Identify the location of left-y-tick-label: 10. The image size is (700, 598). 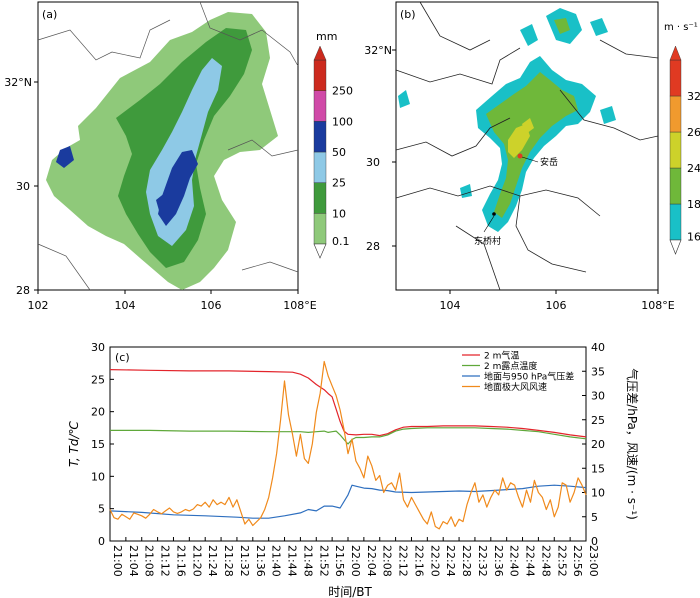
(98, 476).